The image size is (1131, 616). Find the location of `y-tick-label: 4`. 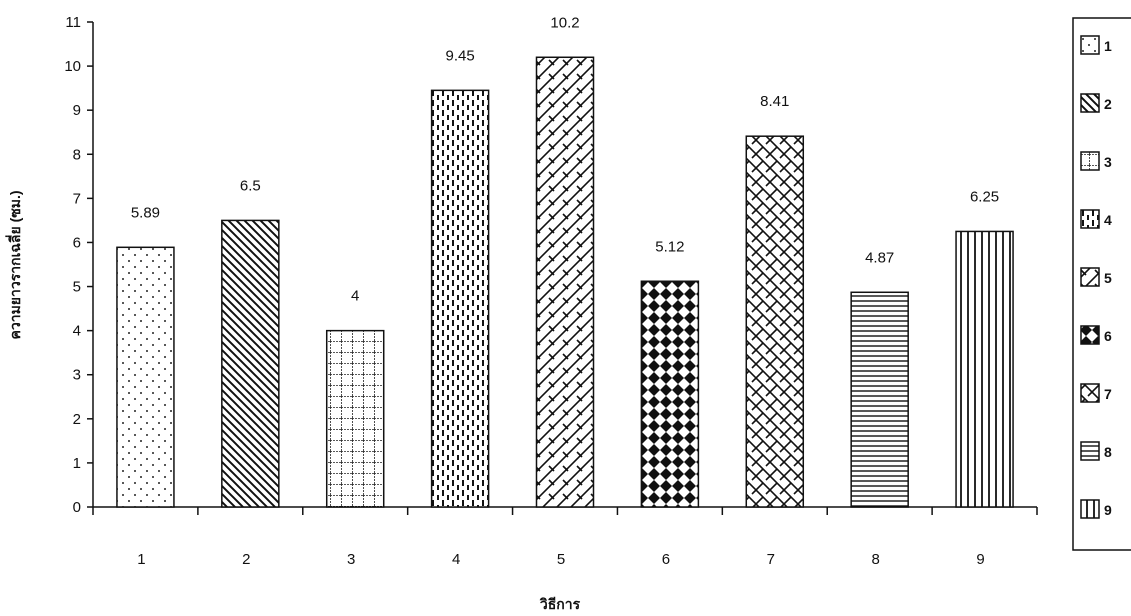

y-tick-label: 4 is located at coordinates (77, 331).